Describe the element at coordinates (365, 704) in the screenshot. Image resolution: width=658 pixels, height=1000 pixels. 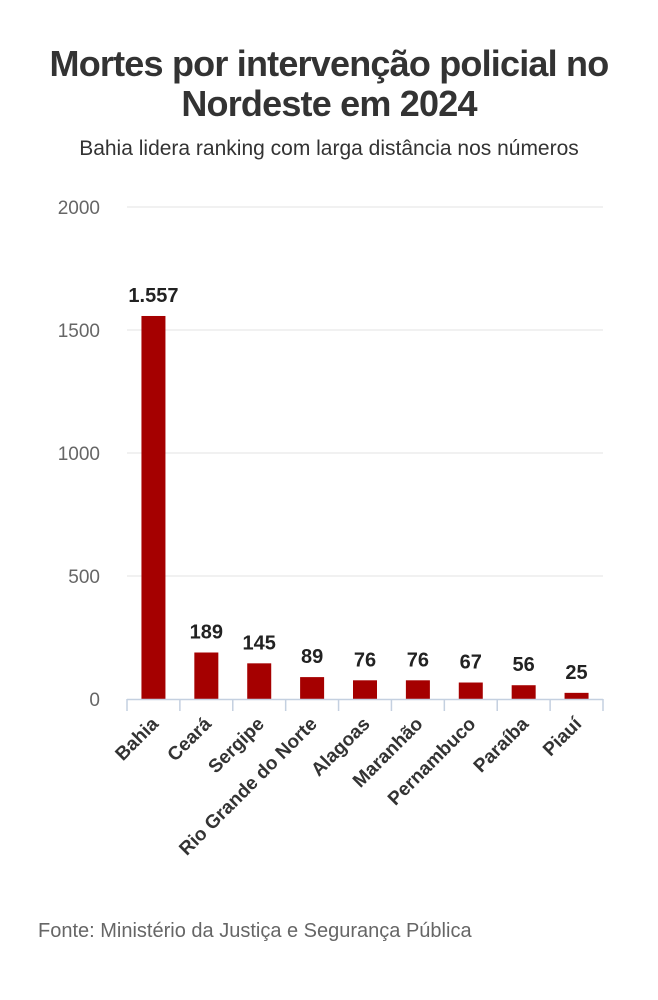
I see `x-axis` at that location.